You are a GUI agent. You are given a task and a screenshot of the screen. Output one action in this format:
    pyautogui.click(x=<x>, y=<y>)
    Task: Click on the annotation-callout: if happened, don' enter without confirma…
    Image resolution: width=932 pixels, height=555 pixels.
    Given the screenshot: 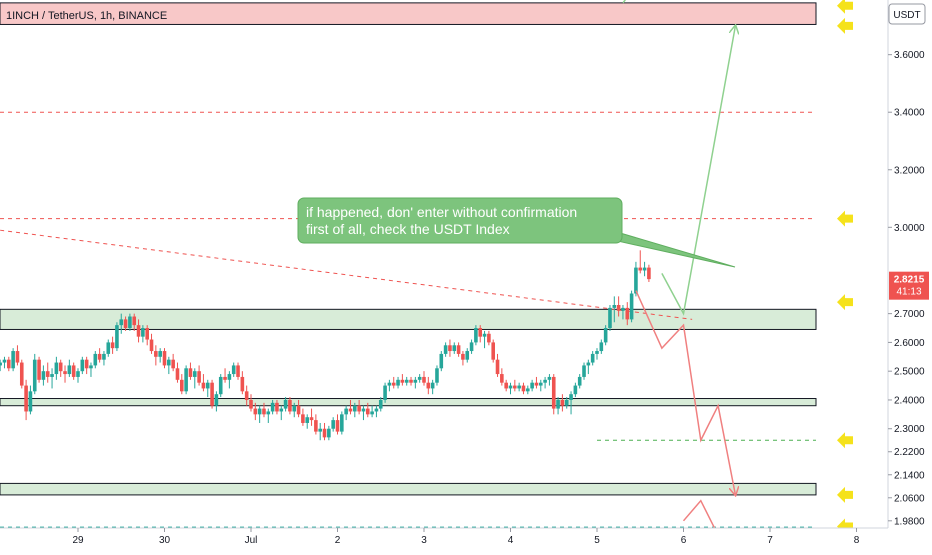 What is the action you would take?
    pyautogui.click(x=516, y=232)
    